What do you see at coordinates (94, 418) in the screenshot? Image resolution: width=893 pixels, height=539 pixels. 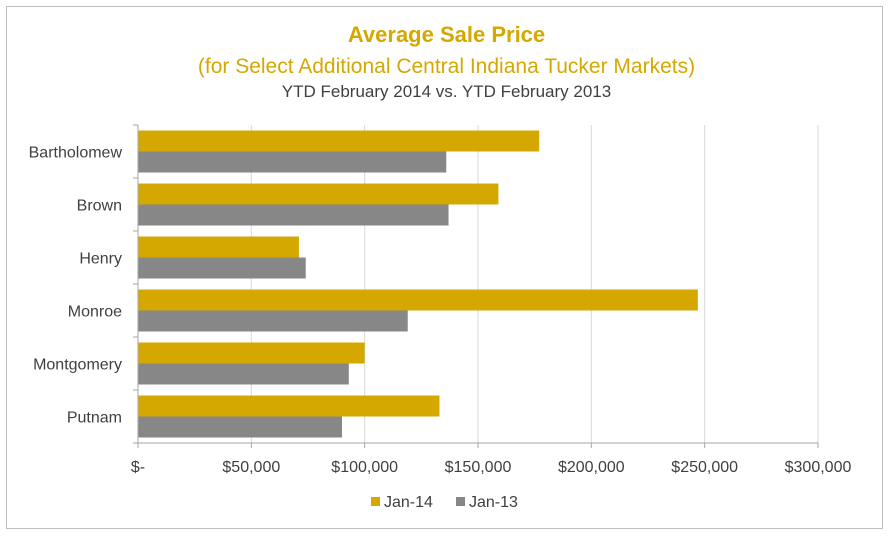 I see `y-category-label: Putnam` at bounding box center [94, 418].